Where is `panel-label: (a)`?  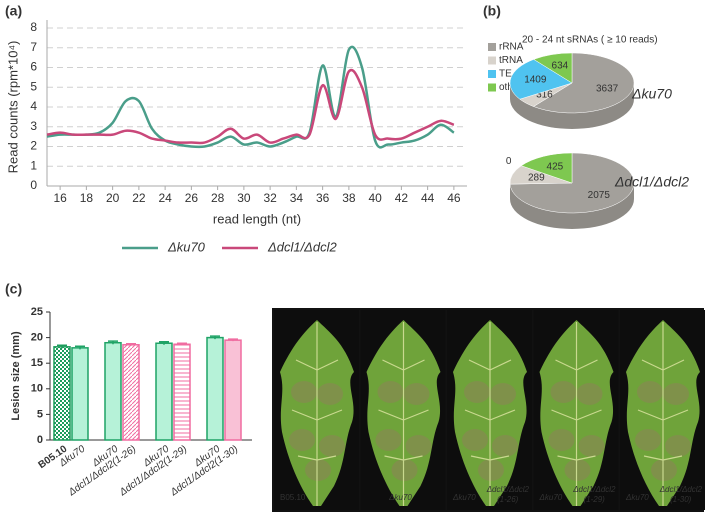
panel-label: (a) is located at coordinates (13, 11).